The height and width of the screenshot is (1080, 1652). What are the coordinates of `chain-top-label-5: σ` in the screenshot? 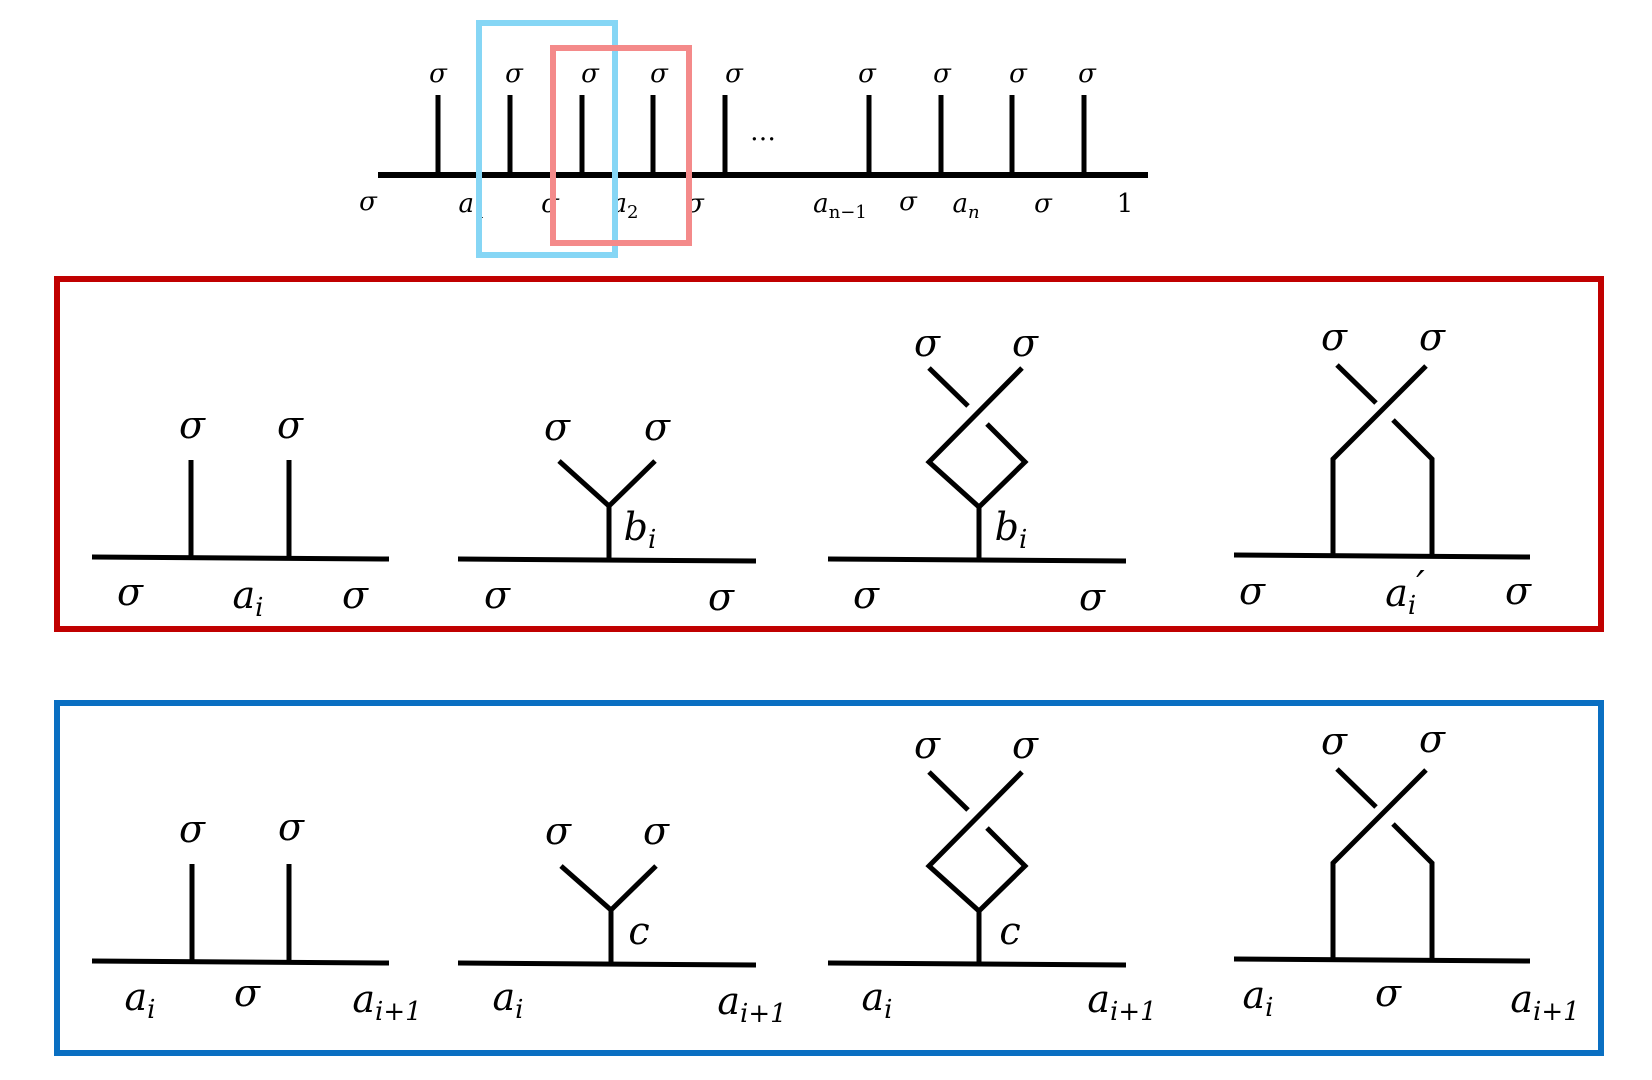 It's located at (734, 74).